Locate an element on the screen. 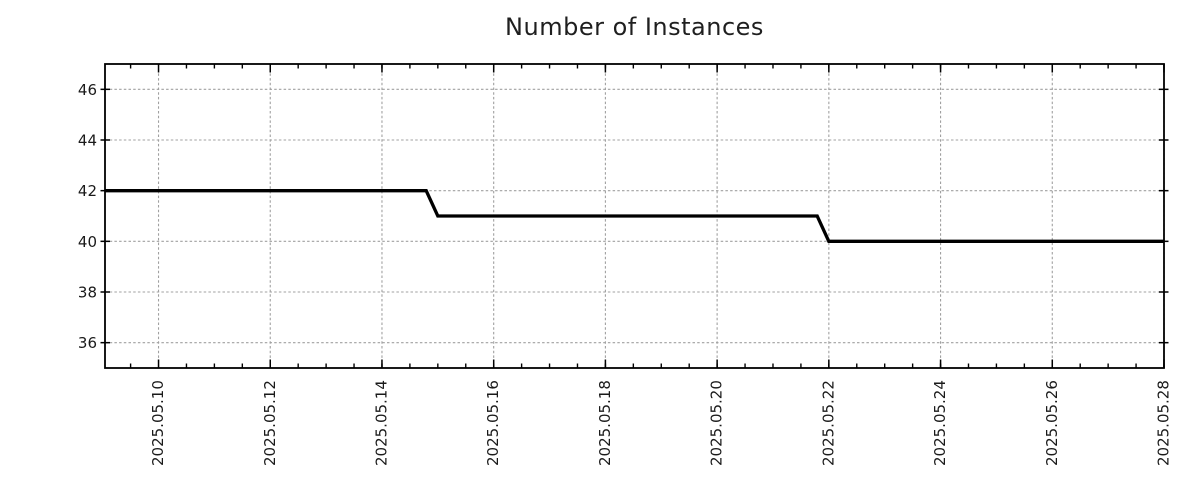  x-tick-label: 2025.05.12 is located at coordinates (270, 423).